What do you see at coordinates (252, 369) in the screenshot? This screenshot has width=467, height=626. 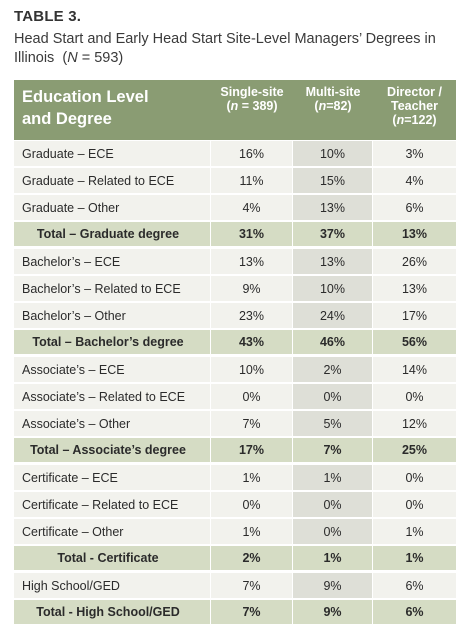 I see `single-site-value: 10%` at bounding box center [252, 369].